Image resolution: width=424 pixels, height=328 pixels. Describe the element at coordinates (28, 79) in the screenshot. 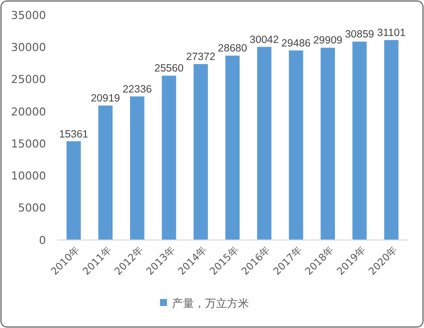

I see `y-tick-label: 25000` at that location.